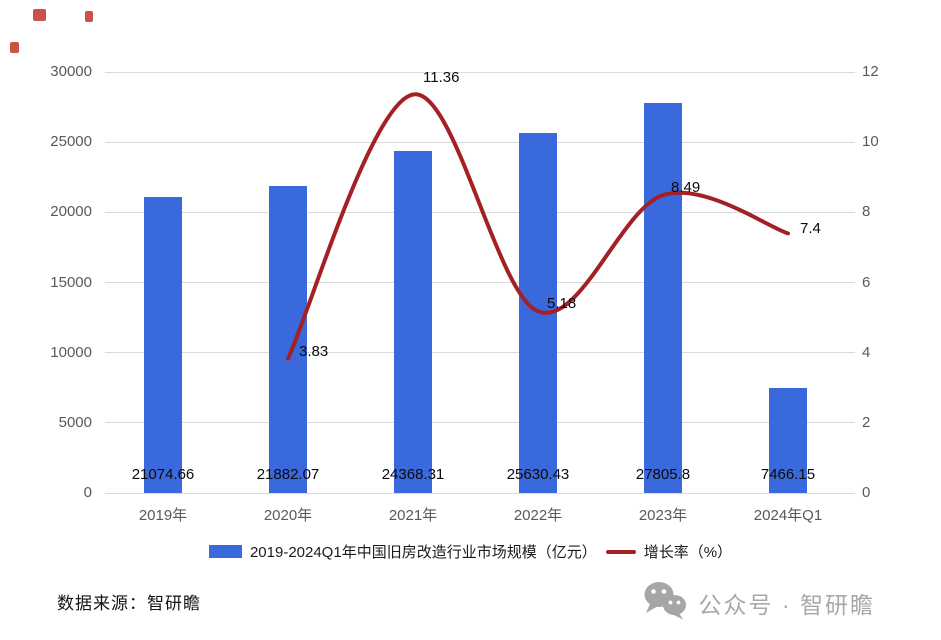 This screenshot has height=640, width=941. I want to click on bar-2019年, so click(163, 345).